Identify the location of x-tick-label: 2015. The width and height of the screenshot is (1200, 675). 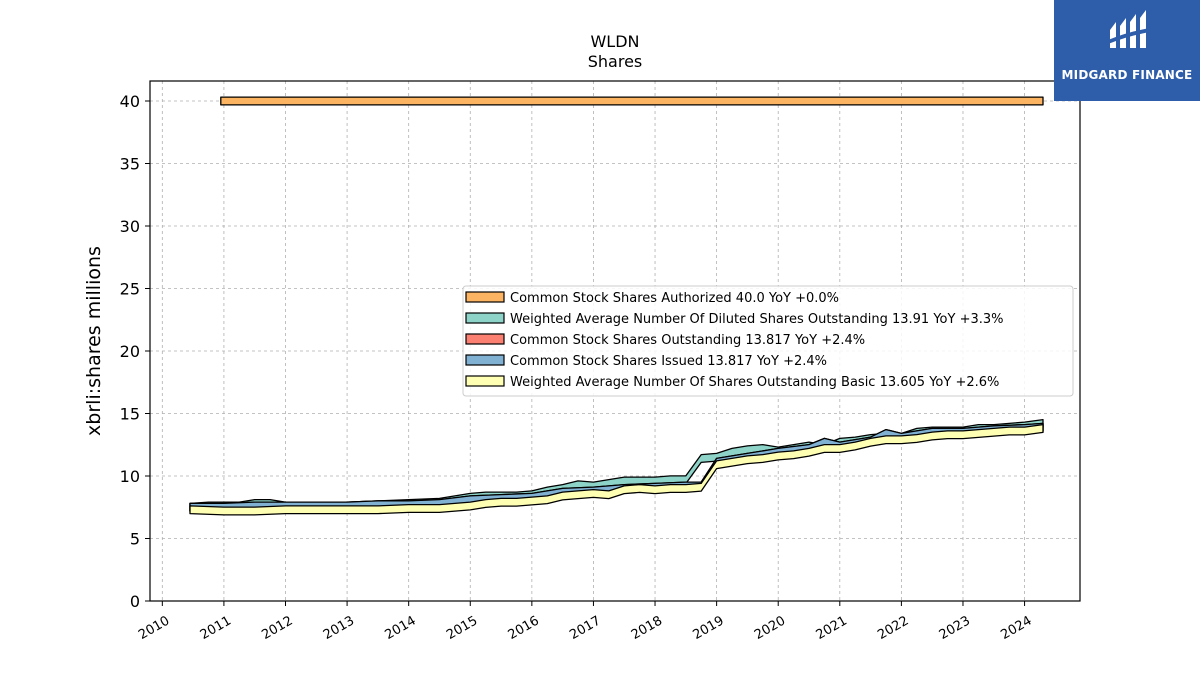
(462, 628).